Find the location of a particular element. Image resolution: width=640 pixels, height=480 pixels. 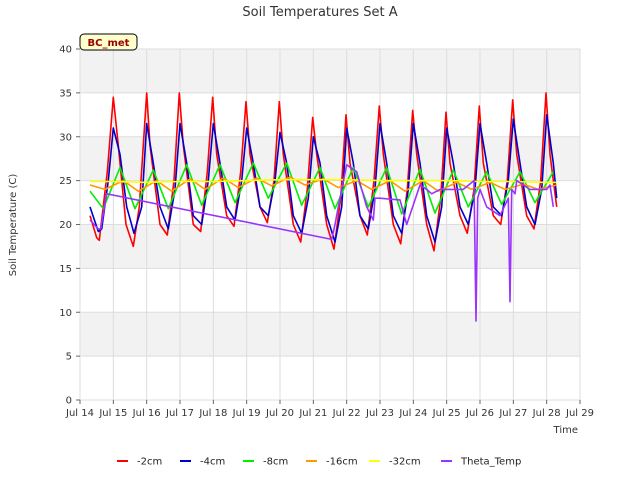

legend-label: -4cm is located at coordinates (212, 462).